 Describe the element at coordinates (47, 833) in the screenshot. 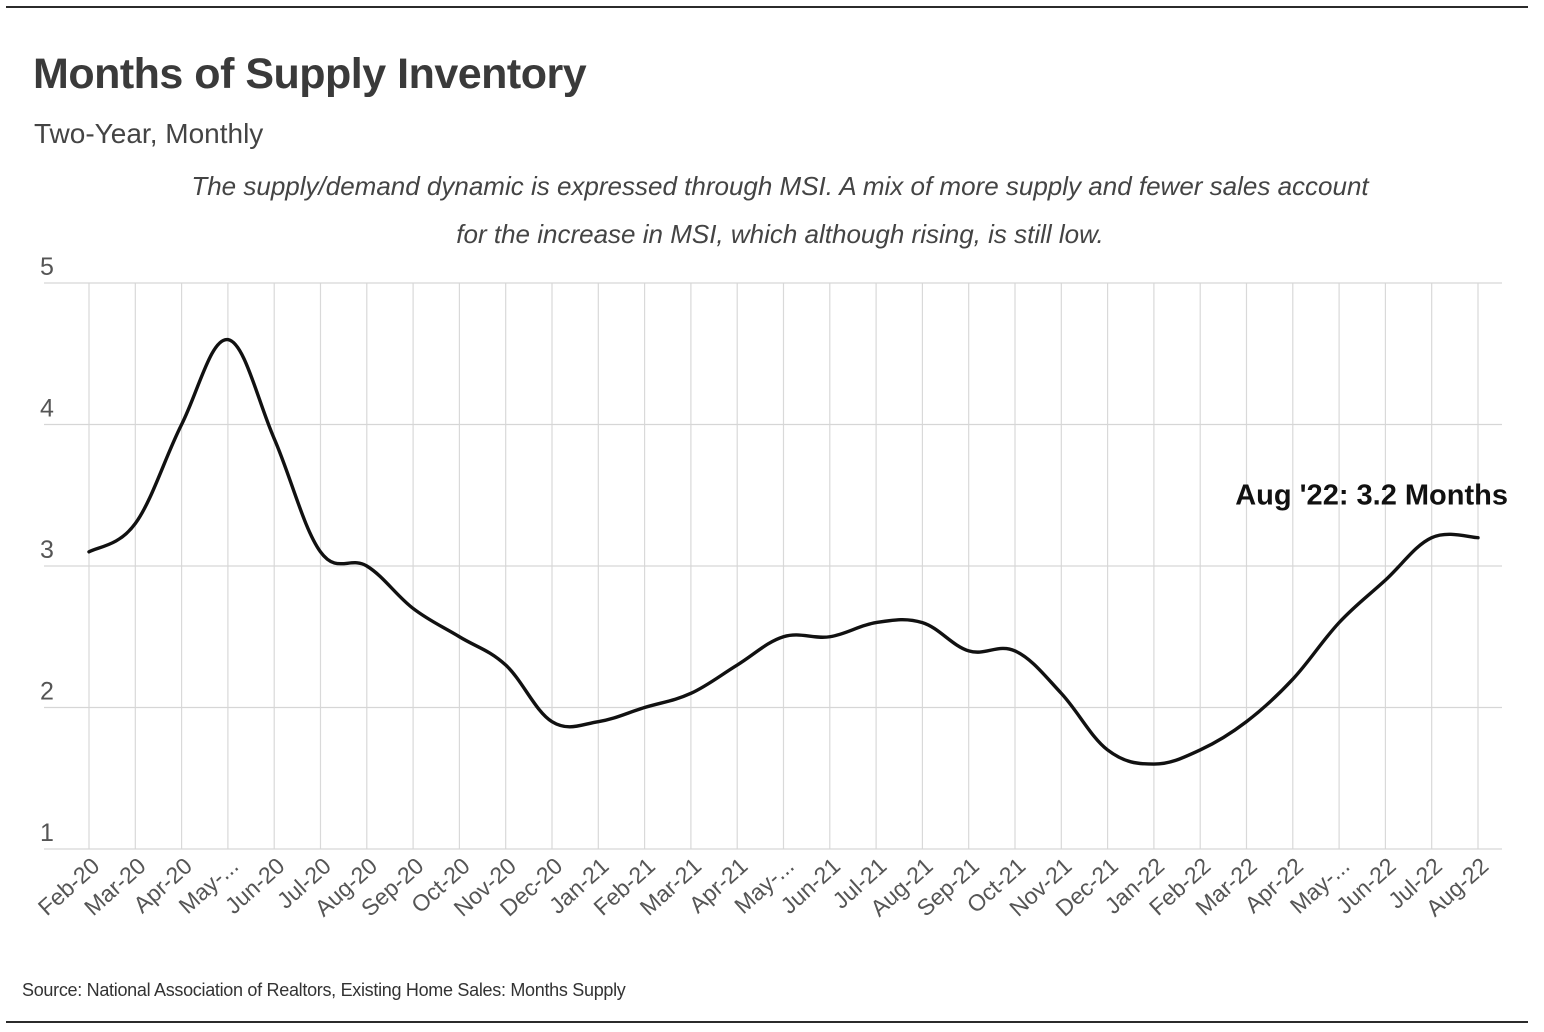

I see `y-tick-label: 1` at that location.